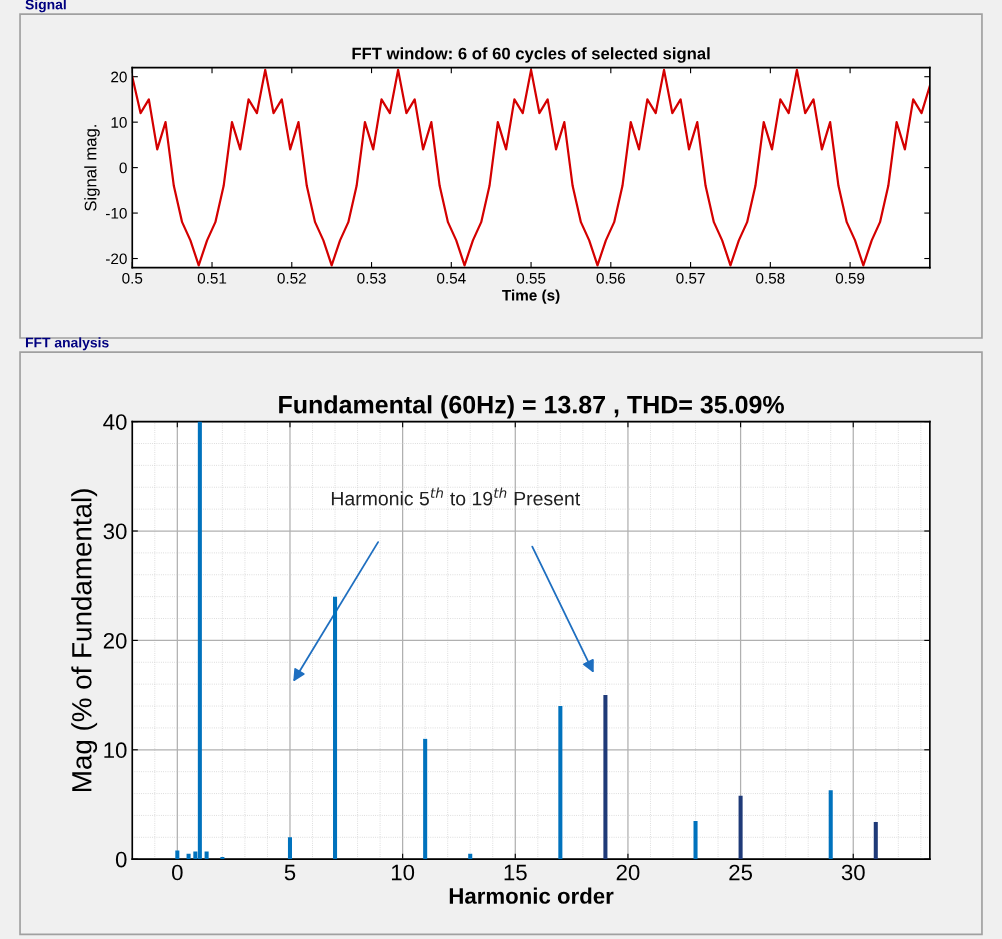  I want to click on x-tick-label: 0.52, so click(291, 278).